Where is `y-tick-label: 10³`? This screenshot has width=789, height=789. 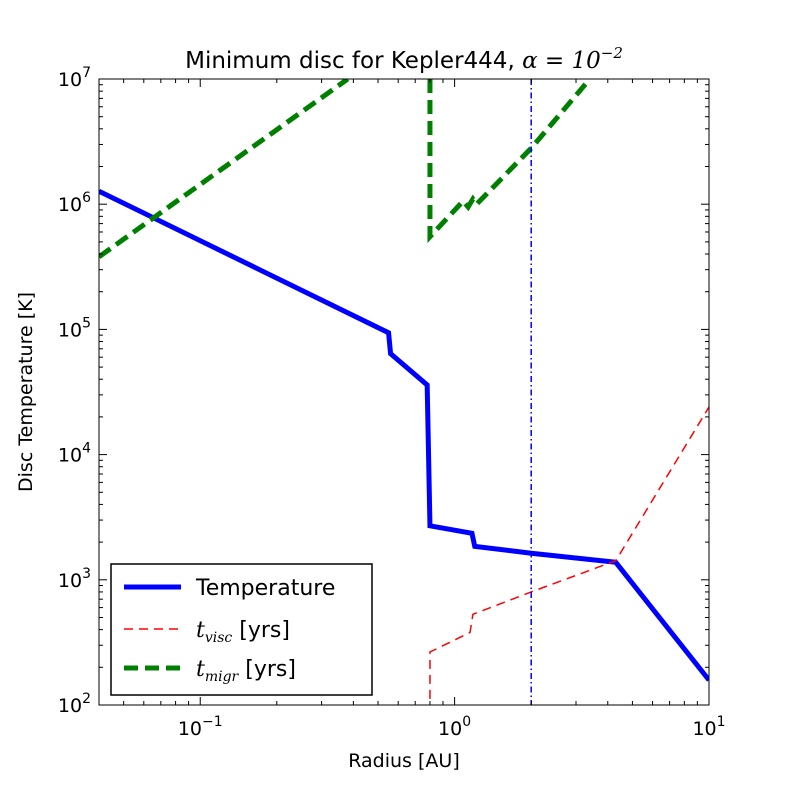
y-tick-label: 10³ is located at coordinates (74, 579).